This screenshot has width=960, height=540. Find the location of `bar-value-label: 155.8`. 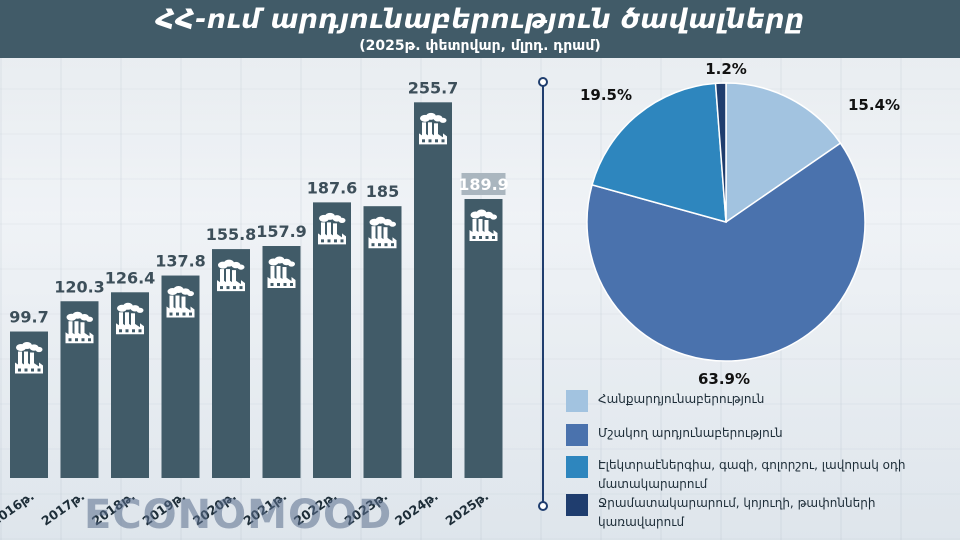

bar-value-label: 155.8 is located at coordinates (231, 234).